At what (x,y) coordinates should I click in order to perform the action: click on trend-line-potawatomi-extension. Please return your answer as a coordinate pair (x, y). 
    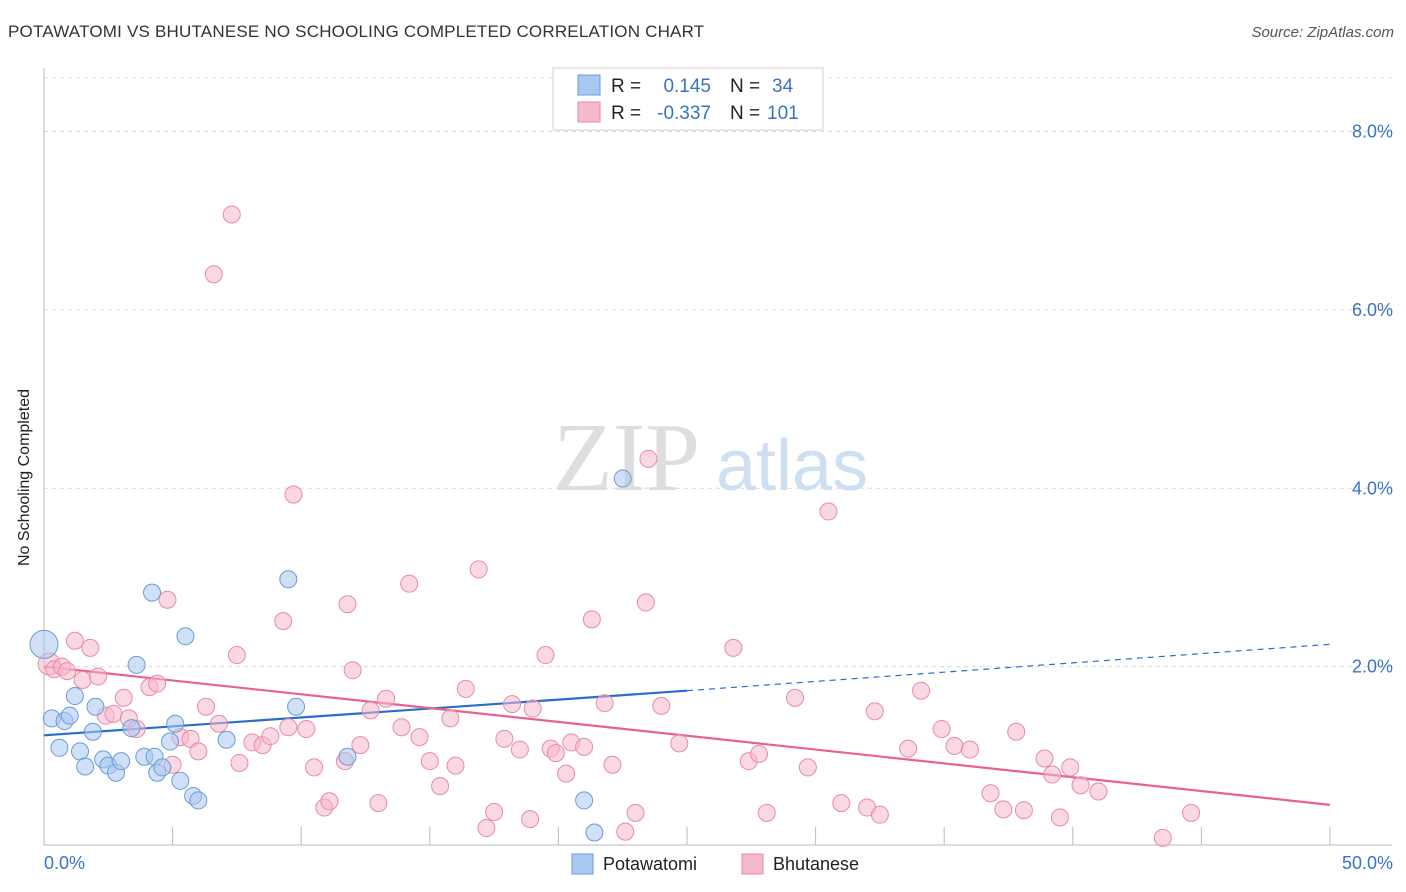
    Looking at the image, I should click on (1008, 667).